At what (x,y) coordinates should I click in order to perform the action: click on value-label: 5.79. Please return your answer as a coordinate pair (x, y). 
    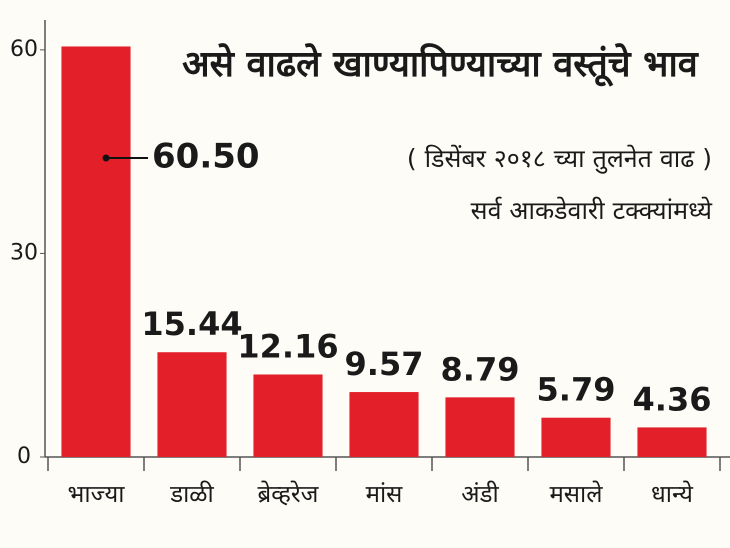
    Looking at the image, I should click on (576, 390).